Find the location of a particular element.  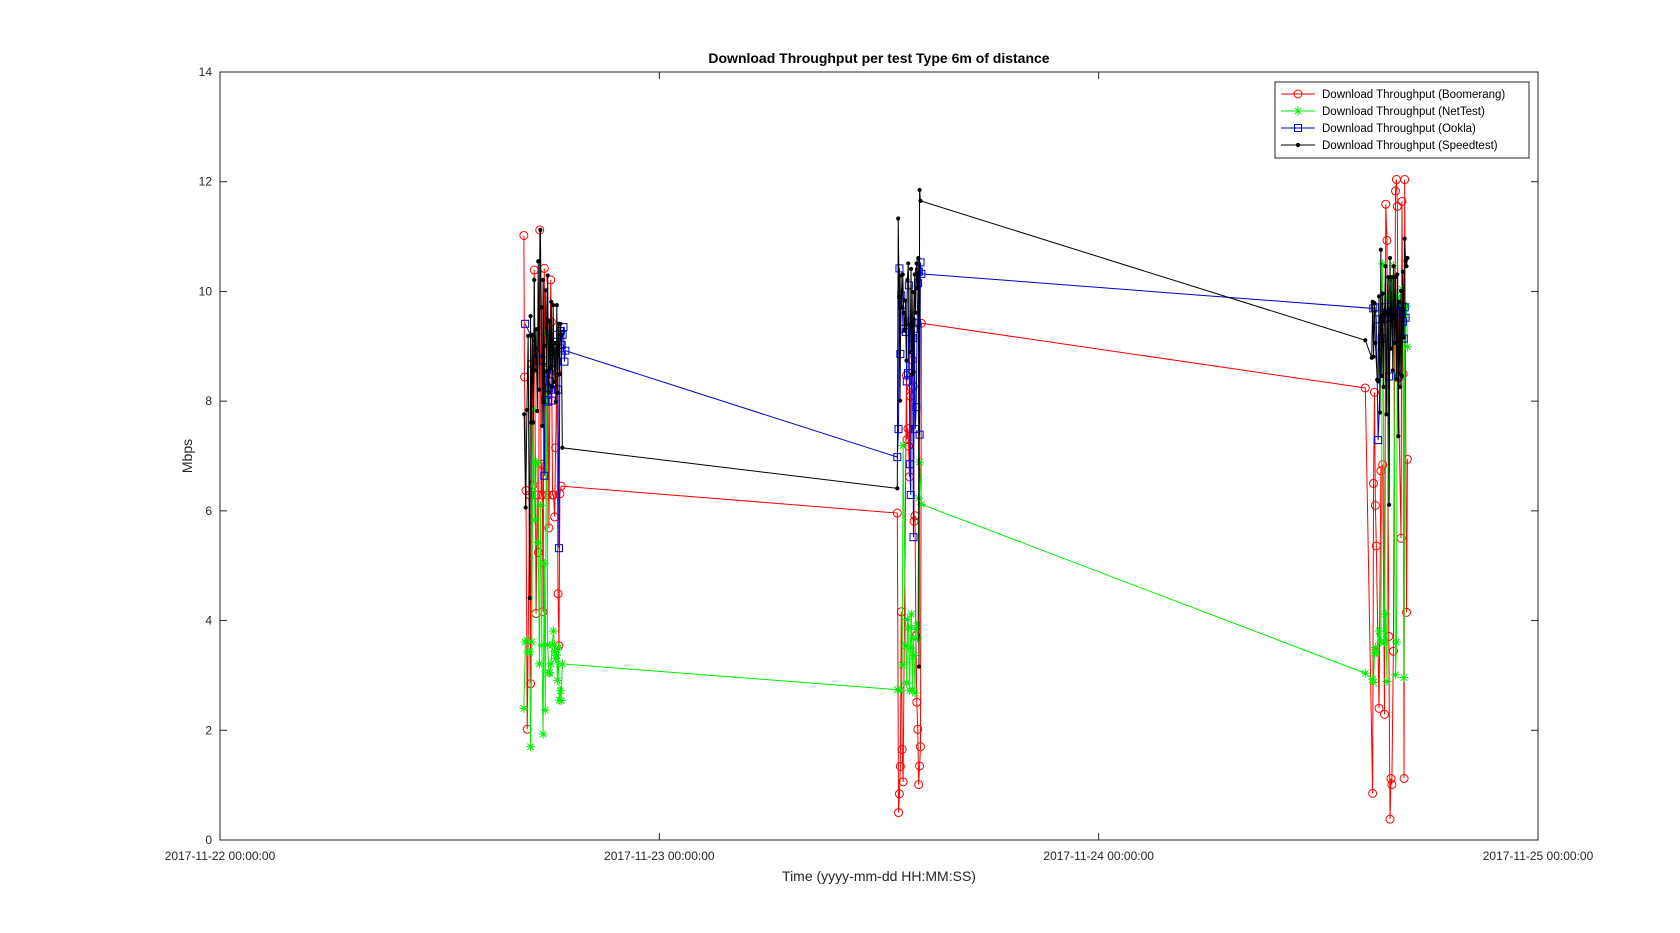

x-tick-label: 2017-11-25 00:00:00 is located at coordinates (1538, 856).